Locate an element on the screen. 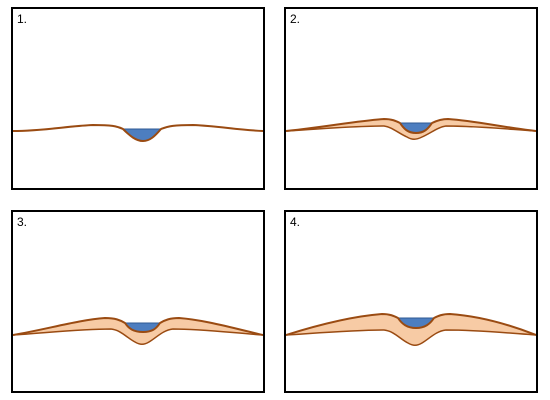 This screenshot has height=400, width=550. panel-number-label: 3. is located at coordinates (22, 222).